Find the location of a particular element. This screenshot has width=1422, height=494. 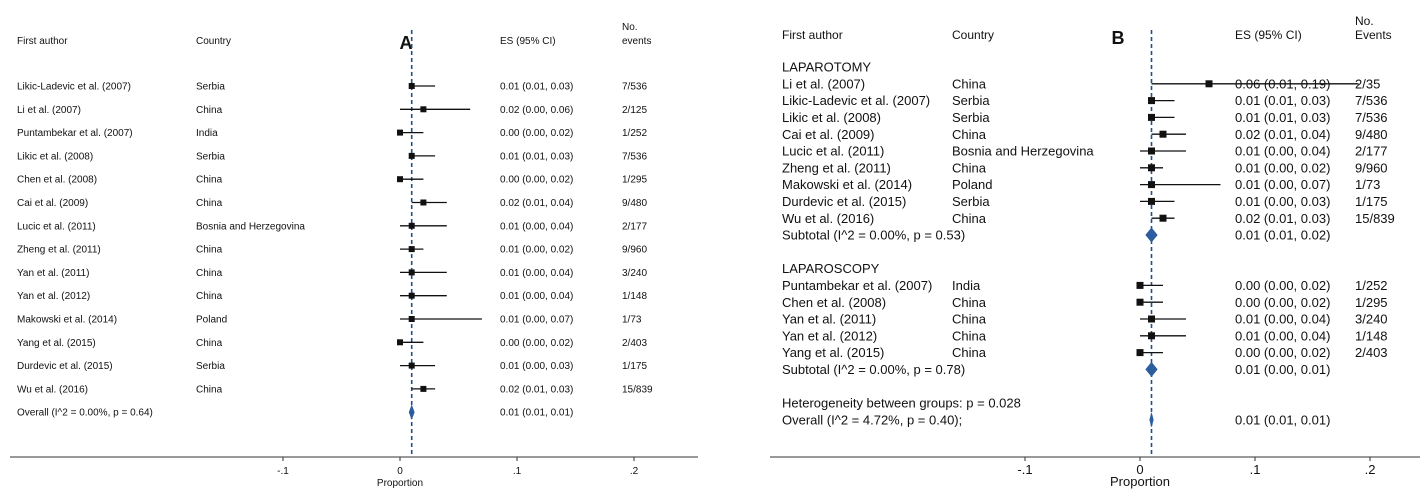

events-text: 2/403 is located at coordinates (634, 343).